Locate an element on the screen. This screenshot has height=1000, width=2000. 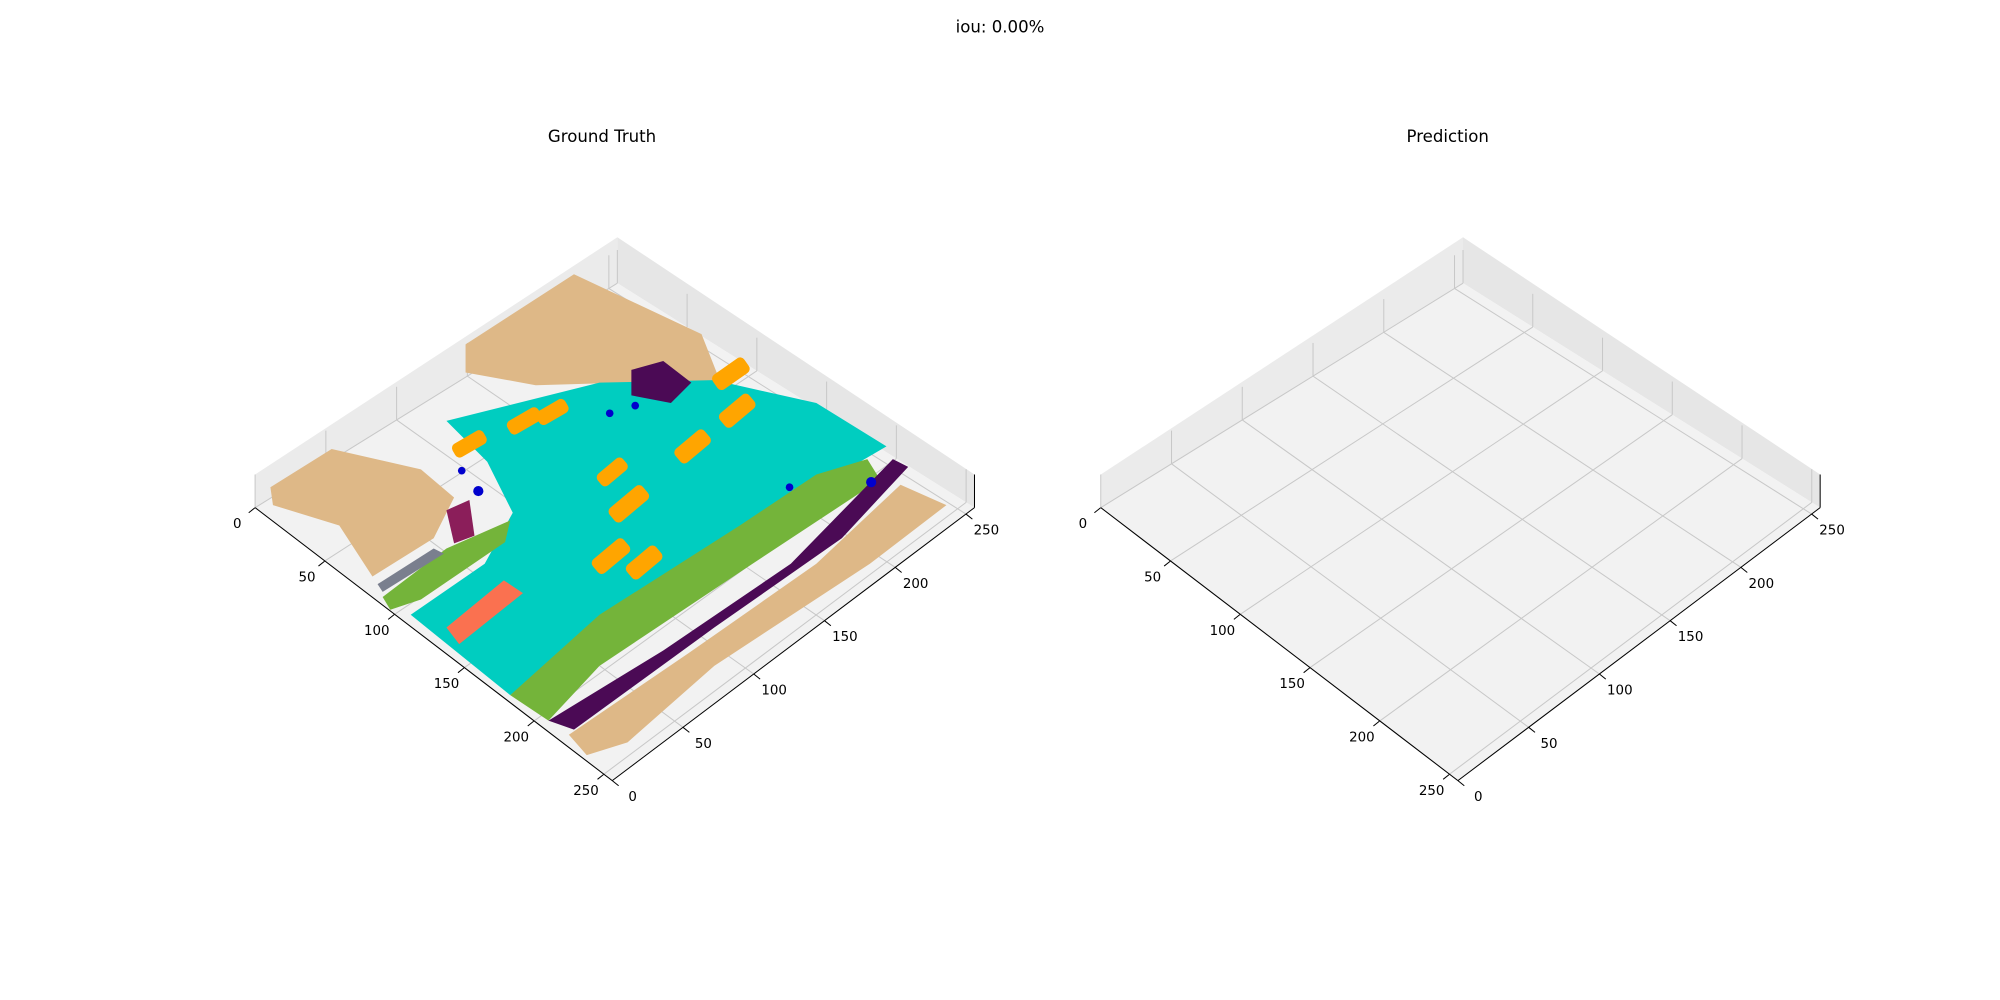
person-group is located at coordinates (667, 449).